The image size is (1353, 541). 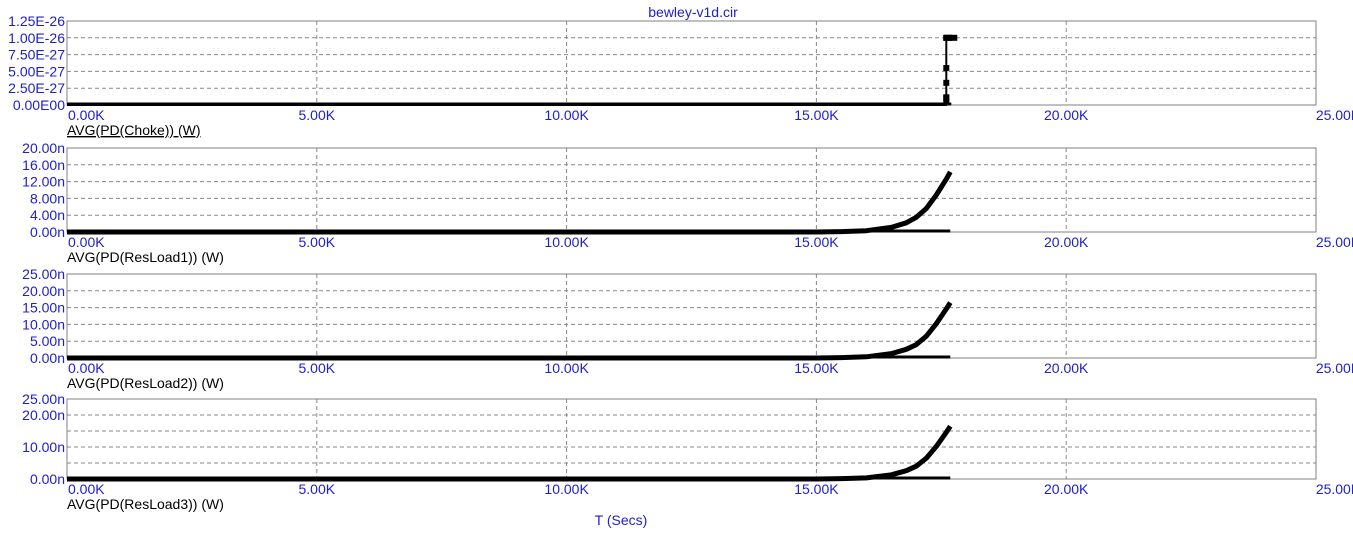 What do you see at coordinates (43, 165) in the screenshot?
I see `y-tick-label: 16.00n` at bounding box center [43, 165].